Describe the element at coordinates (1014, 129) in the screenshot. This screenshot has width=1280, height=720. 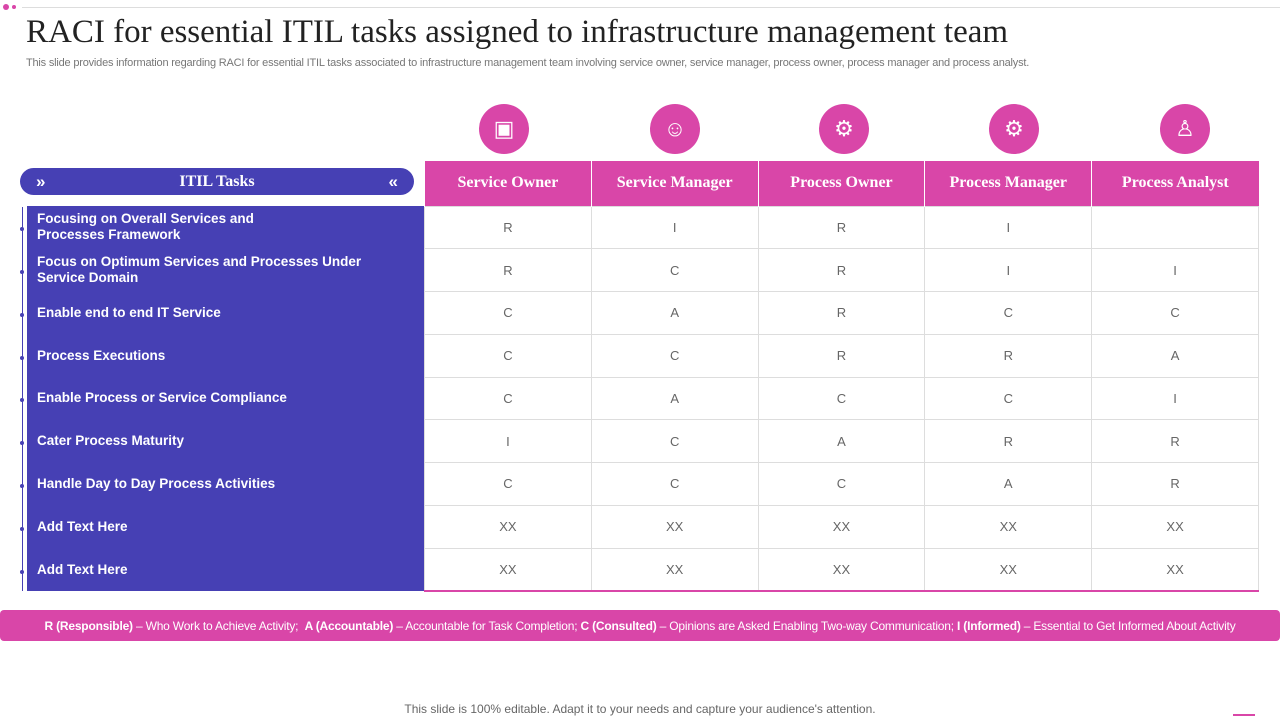
I see `people-gear-icon: ⚙` at that location.